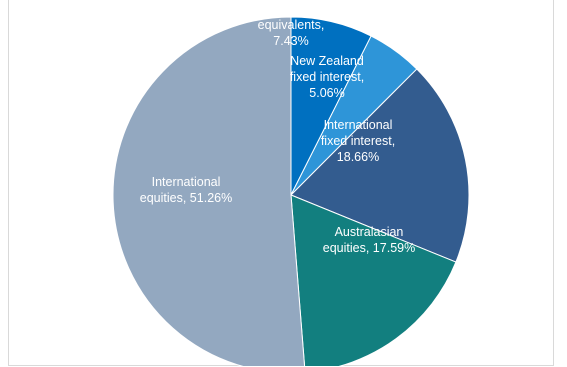  I want to click on slice-label: Cash and cash equivalents, 7.43%, so click(290, 25).